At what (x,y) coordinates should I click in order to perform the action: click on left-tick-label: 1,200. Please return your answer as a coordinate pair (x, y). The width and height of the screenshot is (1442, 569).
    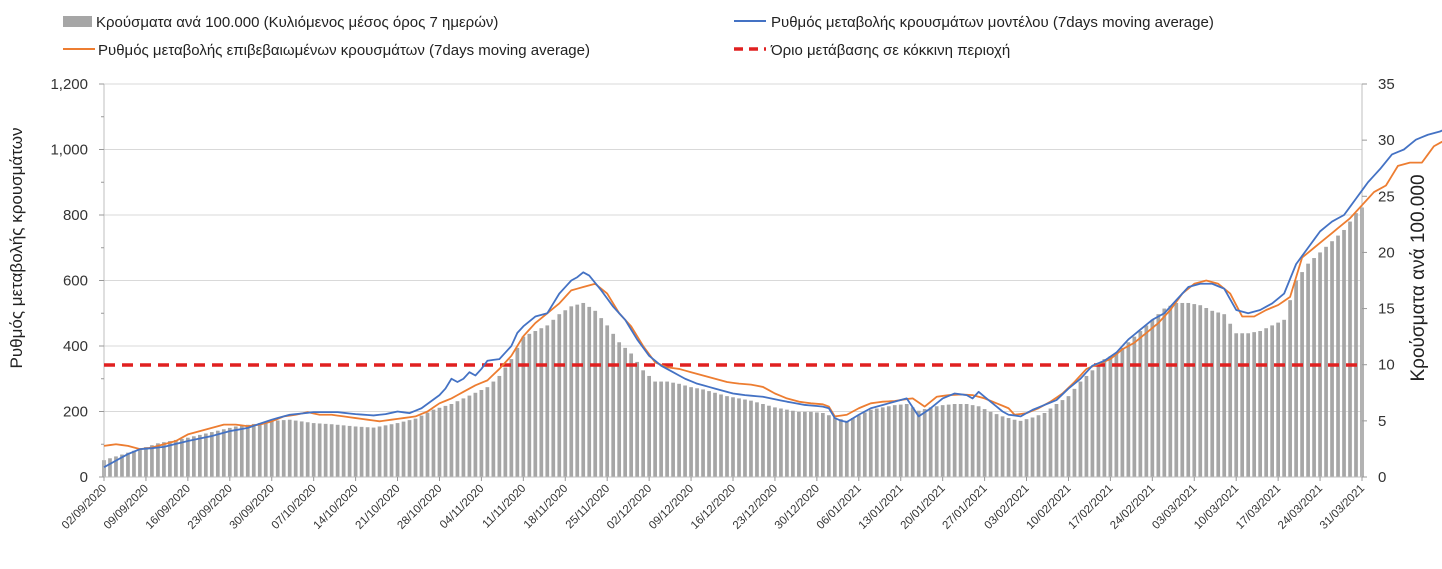
    Looking at the image, I should click on (69, 84).